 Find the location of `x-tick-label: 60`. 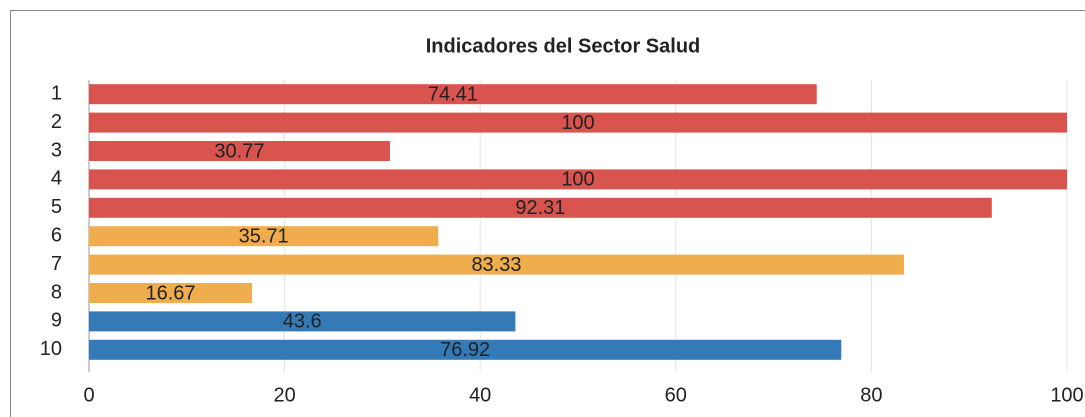

x-tick-label: 60 is located at coordinates (676, 395).